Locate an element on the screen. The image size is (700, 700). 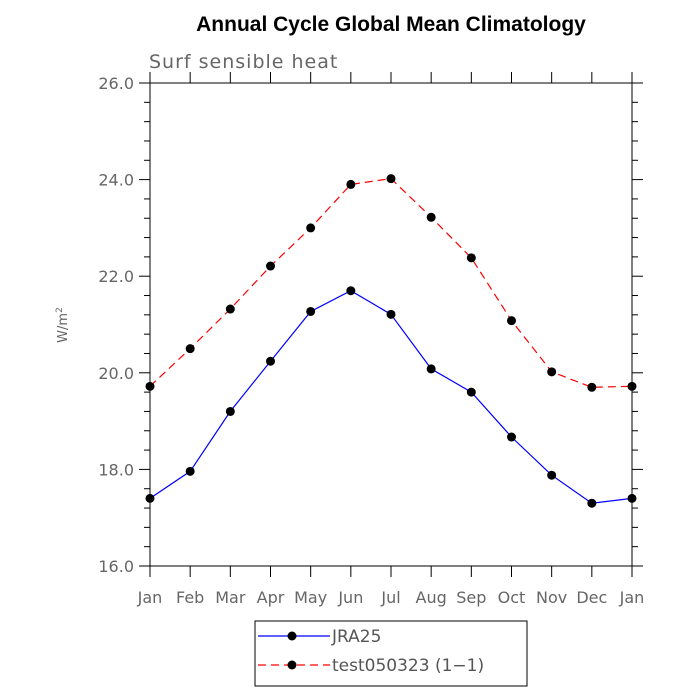
y-axis-label: W/m2 is located at coordinates (63, 325).